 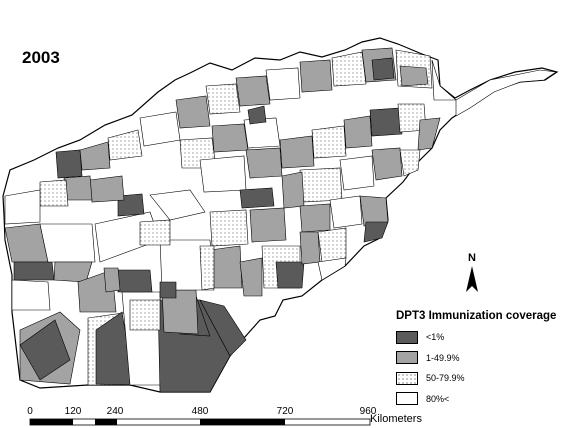 What do you see at coordinates (472, 279) in the screenshot?
I see `north-arrow-icon` at bounding box center [472, 279].